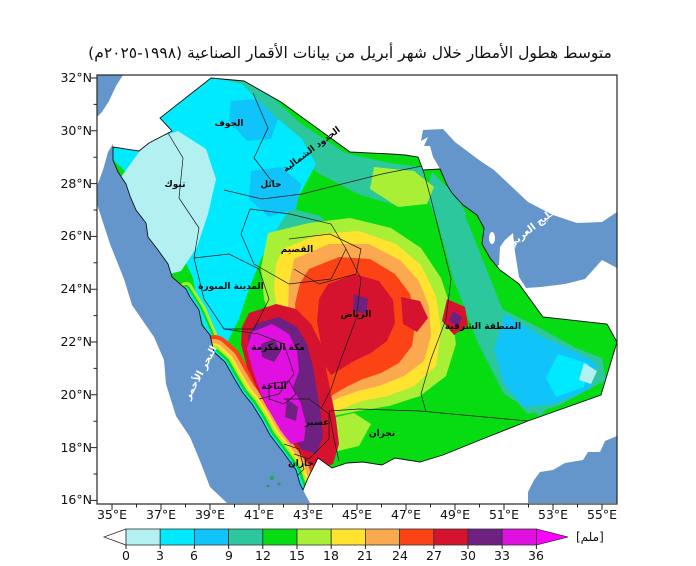 This screenshot has width=696, height=566. What do you see at coordinates (76, 77) in the screenshot?
I see `y-tick-label: 32°N` at bounding box center [76, 77].